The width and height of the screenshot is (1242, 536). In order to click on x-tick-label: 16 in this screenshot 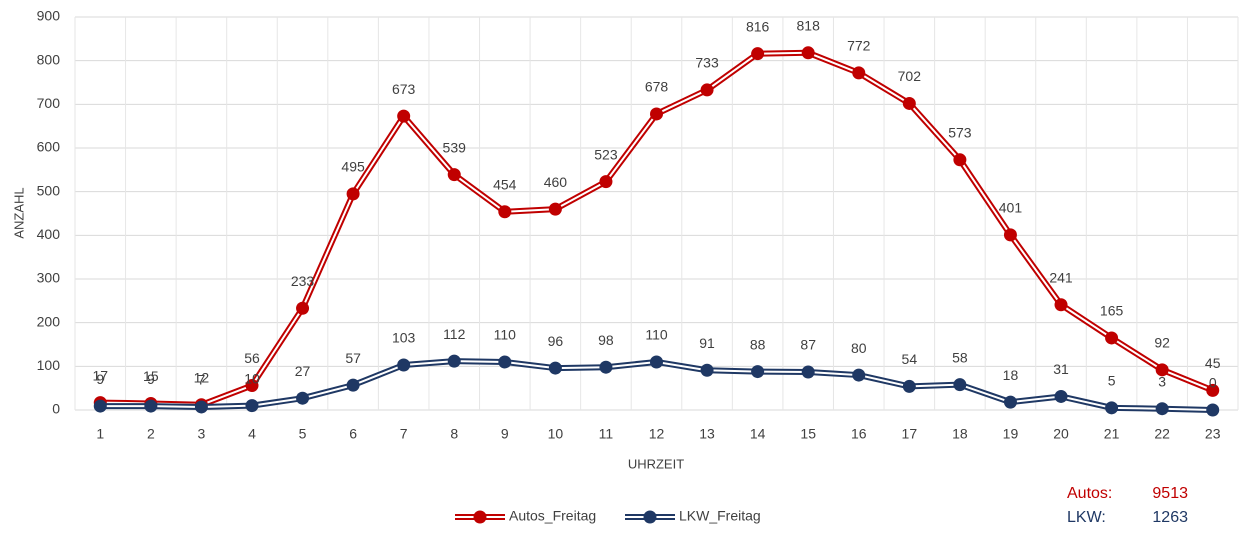, I will do `click(859, 434)`.